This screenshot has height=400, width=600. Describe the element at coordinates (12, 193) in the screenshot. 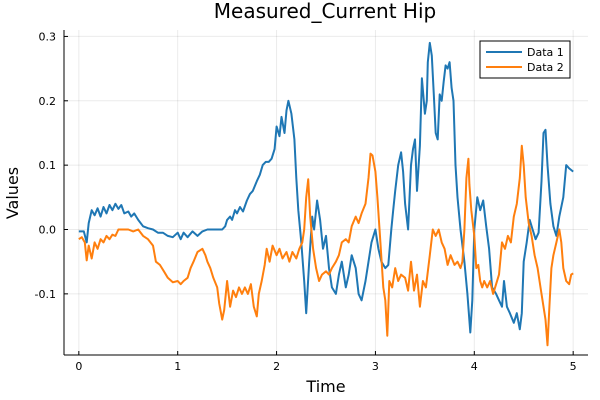

I see `y-axis-label: Values` at that location.